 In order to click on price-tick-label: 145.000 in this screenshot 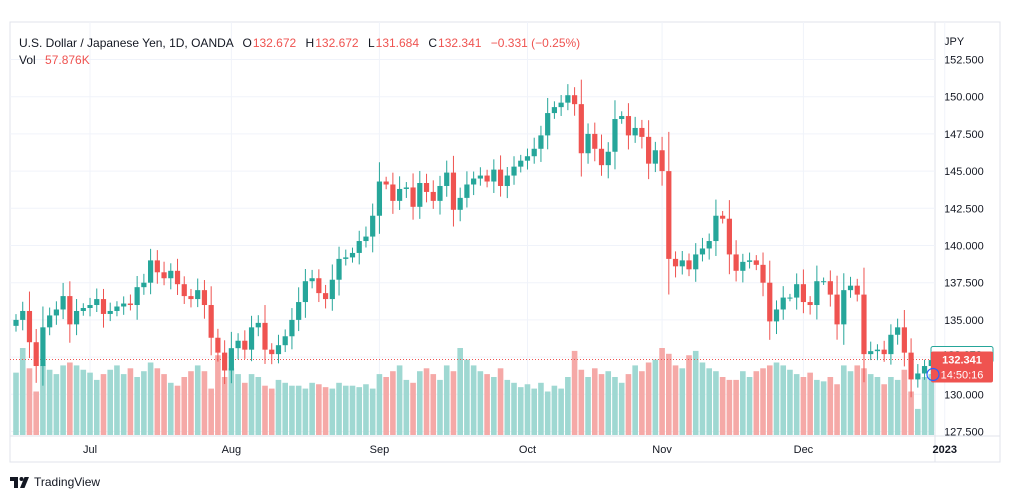, I will do `click(964, 172)`.